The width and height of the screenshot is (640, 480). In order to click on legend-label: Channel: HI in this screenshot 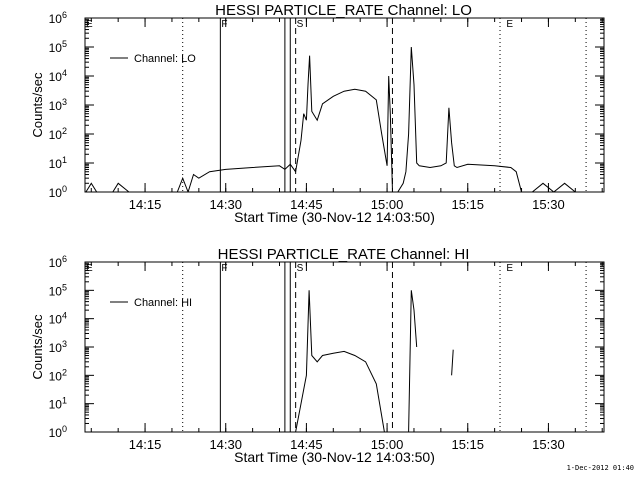, I will do `click(163, 303)`.